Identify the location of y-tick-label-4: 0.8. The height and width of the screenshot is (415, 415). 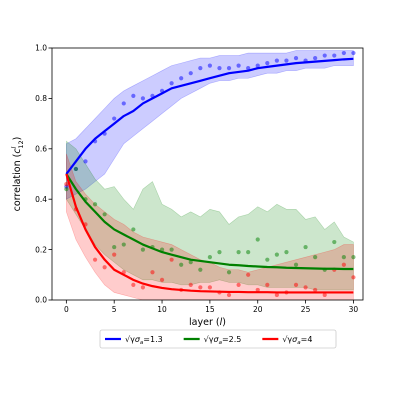
(41, 98).